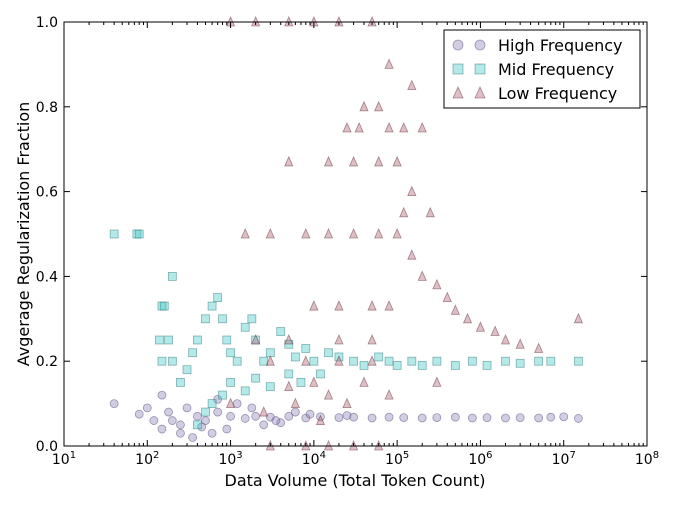  Describe the element at coordinates (73, 455) in the screenshot. I see `x-tick-exponent: 1` at that location.